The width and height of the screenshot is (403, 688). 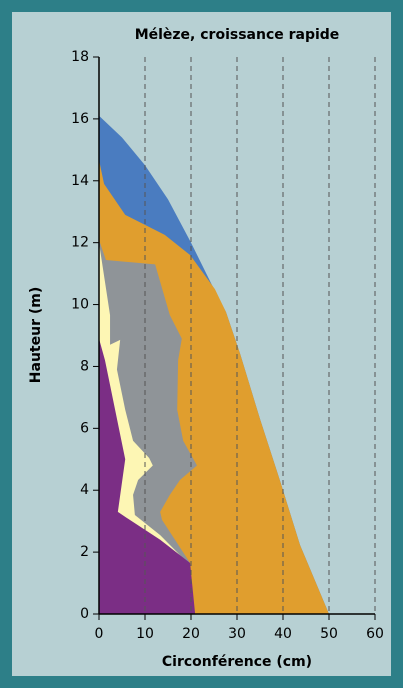 I want to click on x-tick-label: 0, so click(x=99, y=634).